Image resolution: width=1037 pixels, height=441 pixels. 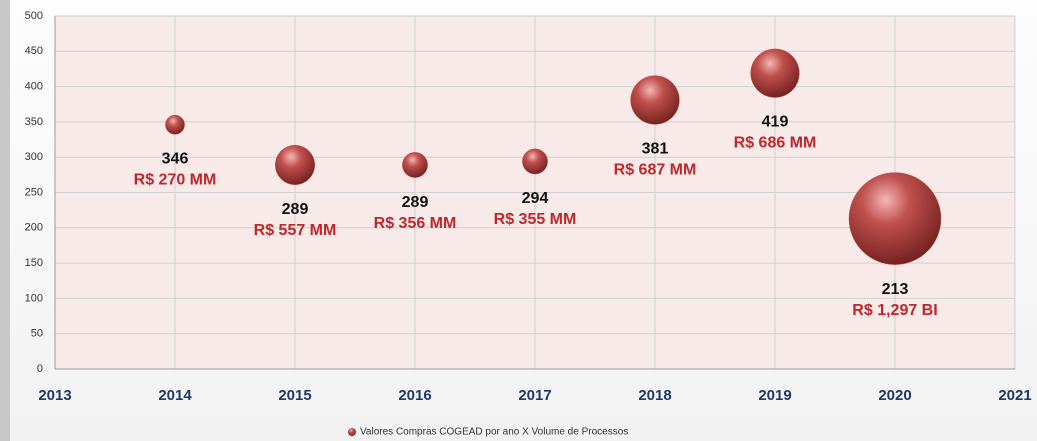 What do you see at coordinates (655, 170) in the screenshot?
I see `size-label: R$ 687 MM` at bounding box center [655, 170].